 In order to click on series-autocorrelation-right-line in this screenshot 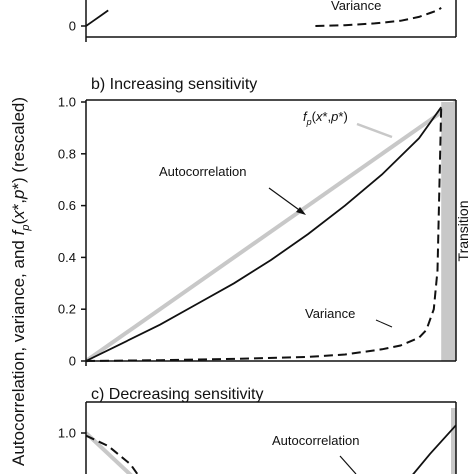, I will do `click(434, 449)`.